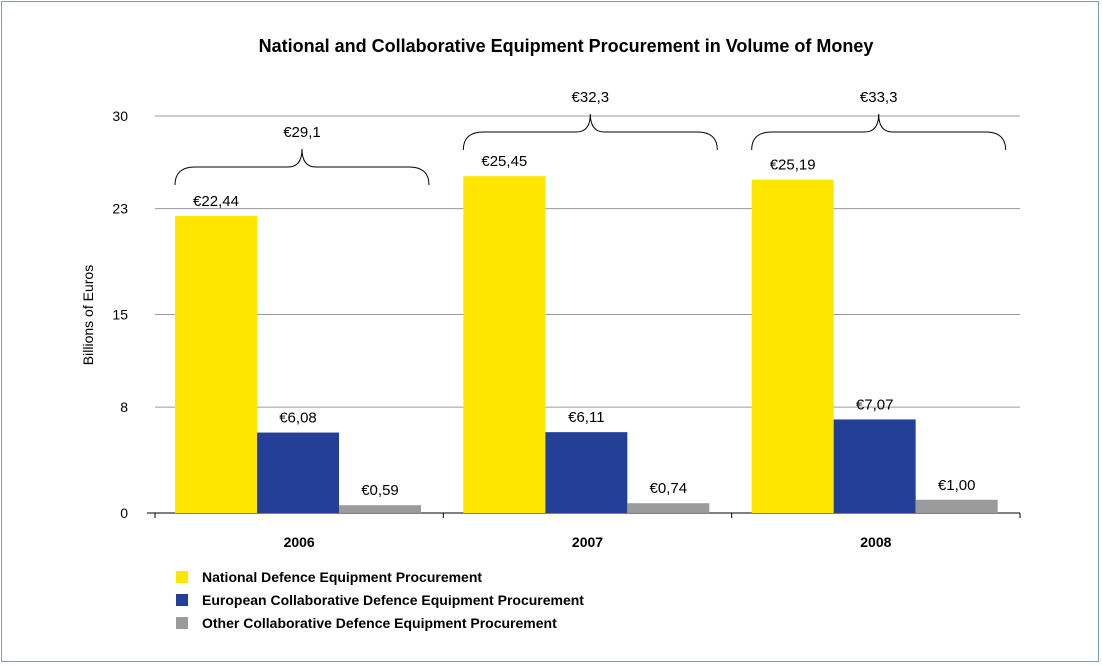  I want to click on total-label: €29,1, so click(302, 132).